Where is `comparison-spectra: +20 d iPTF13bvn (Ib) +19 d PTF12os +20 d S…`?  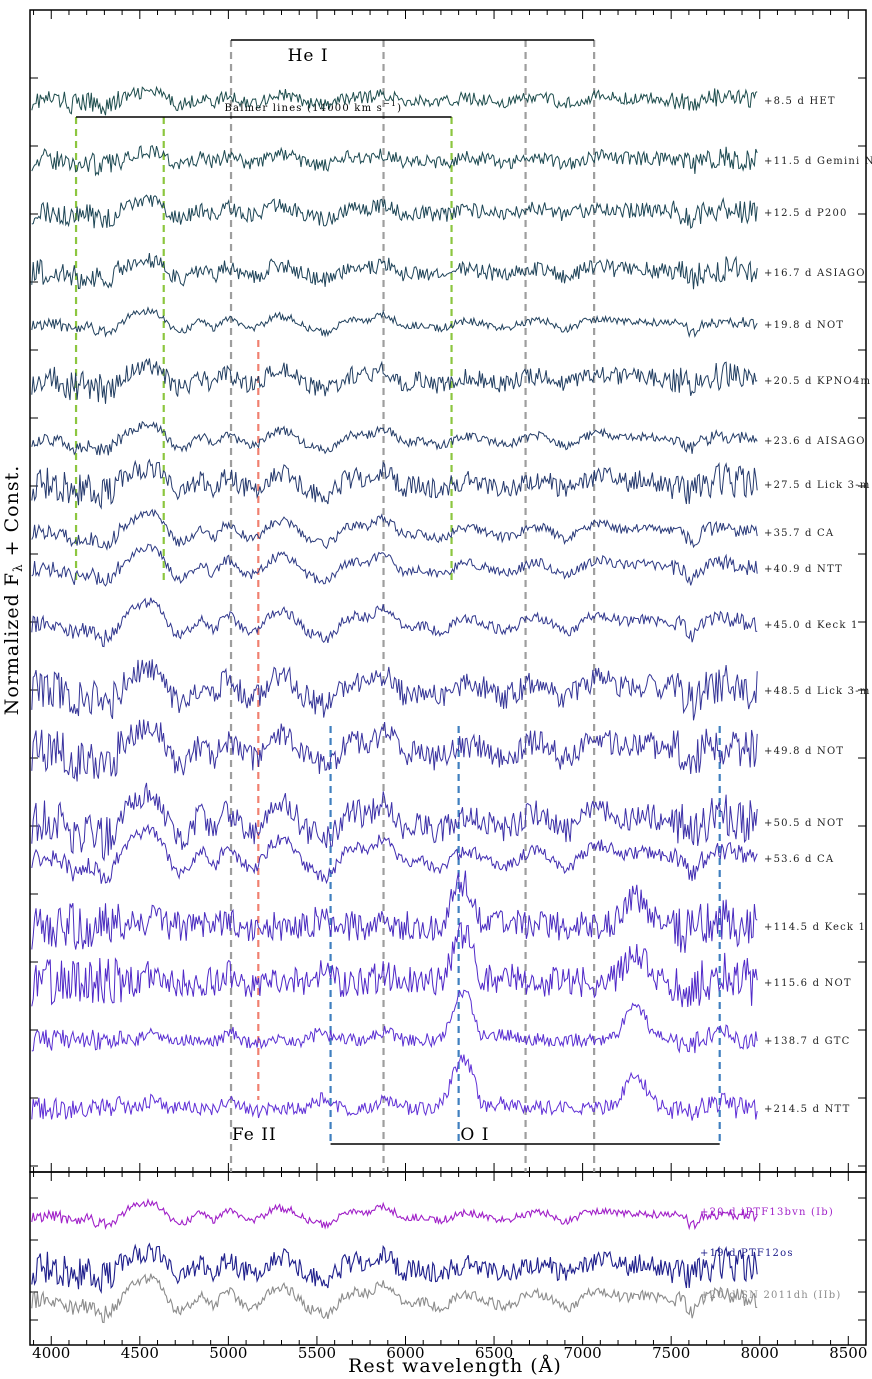
comparison-spectra: +20 d iPTF13bvn (Ib) +19 d PTF12os +20 d S… is located at coordinates (436, 1260).